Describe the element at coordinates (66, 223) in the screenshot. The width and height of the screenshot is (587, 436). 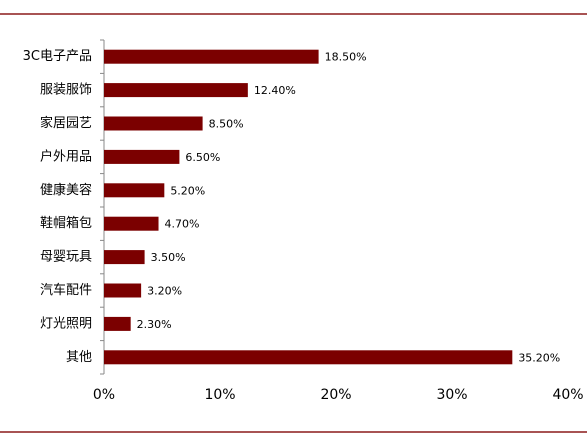
I see `y-tick-label: 鞋帽箱包` at that location.